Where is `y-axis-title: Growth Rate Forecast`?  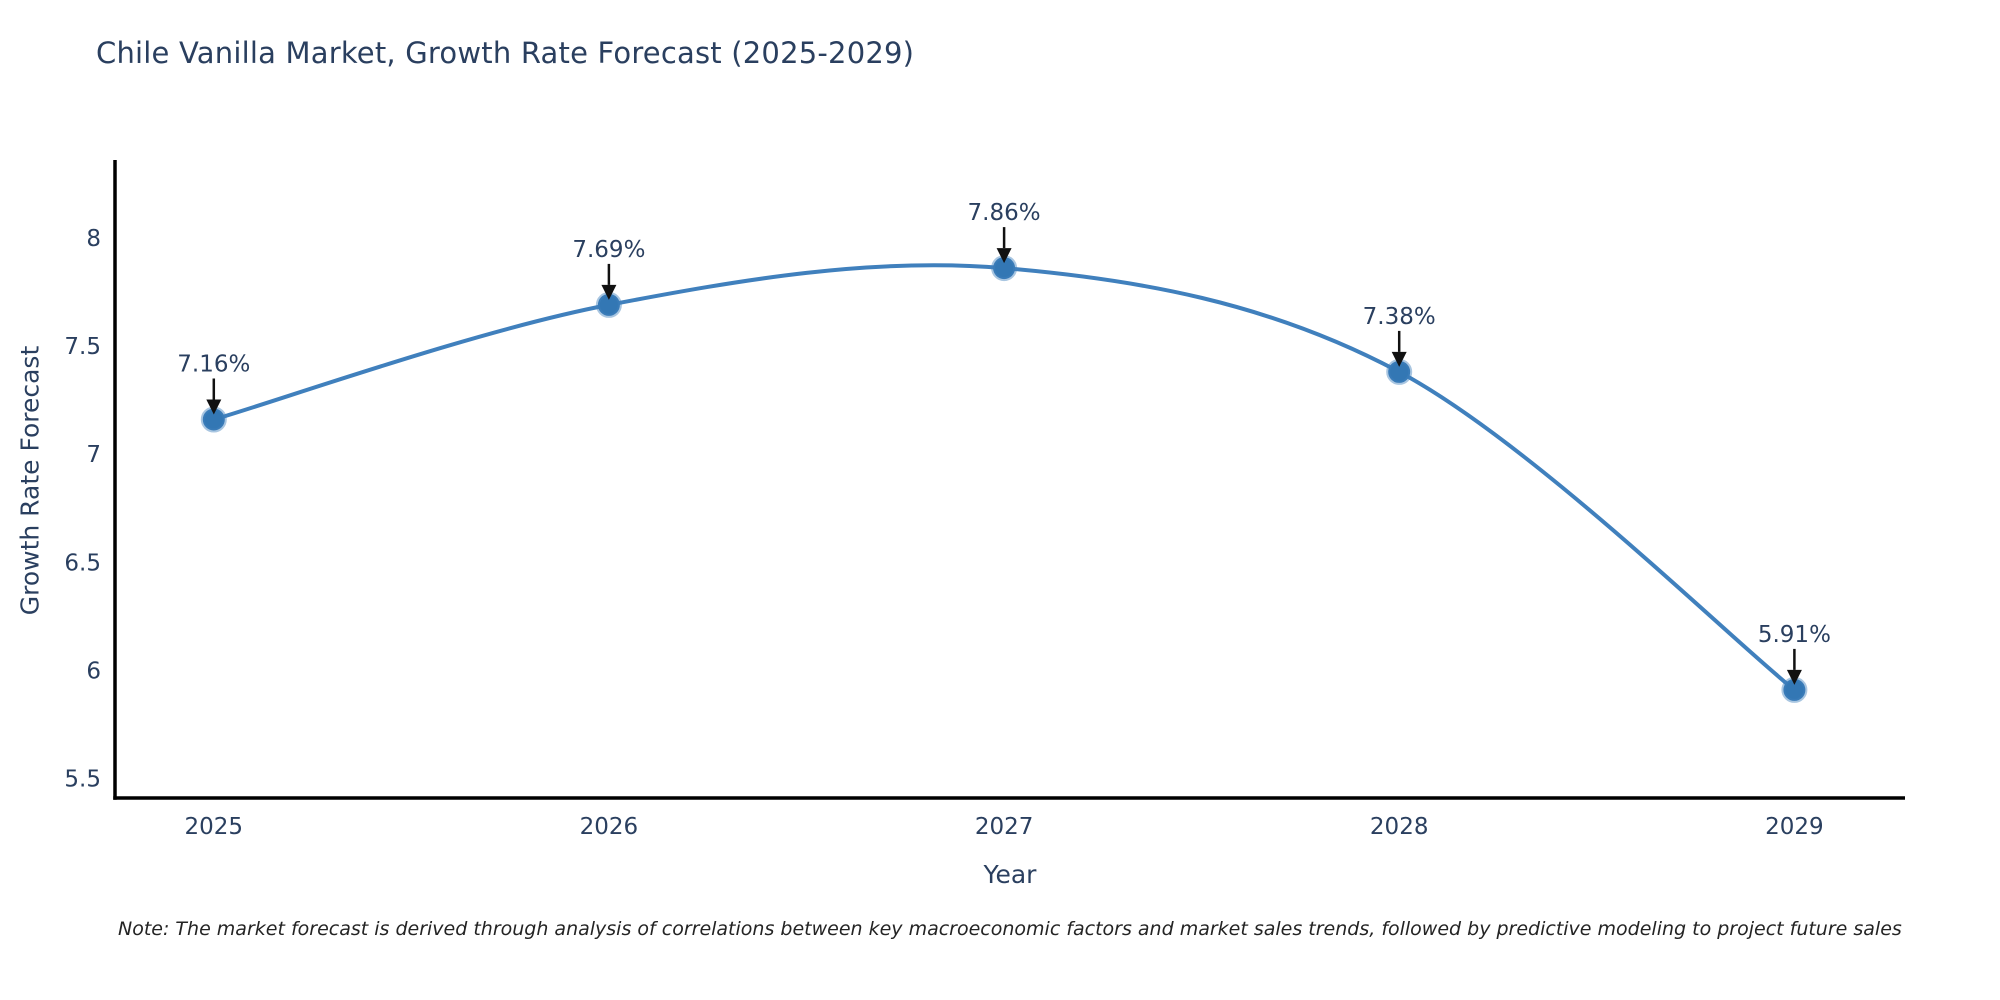 y-axis-title: Growth Rate Forecast is located at coordinates (30, 480).